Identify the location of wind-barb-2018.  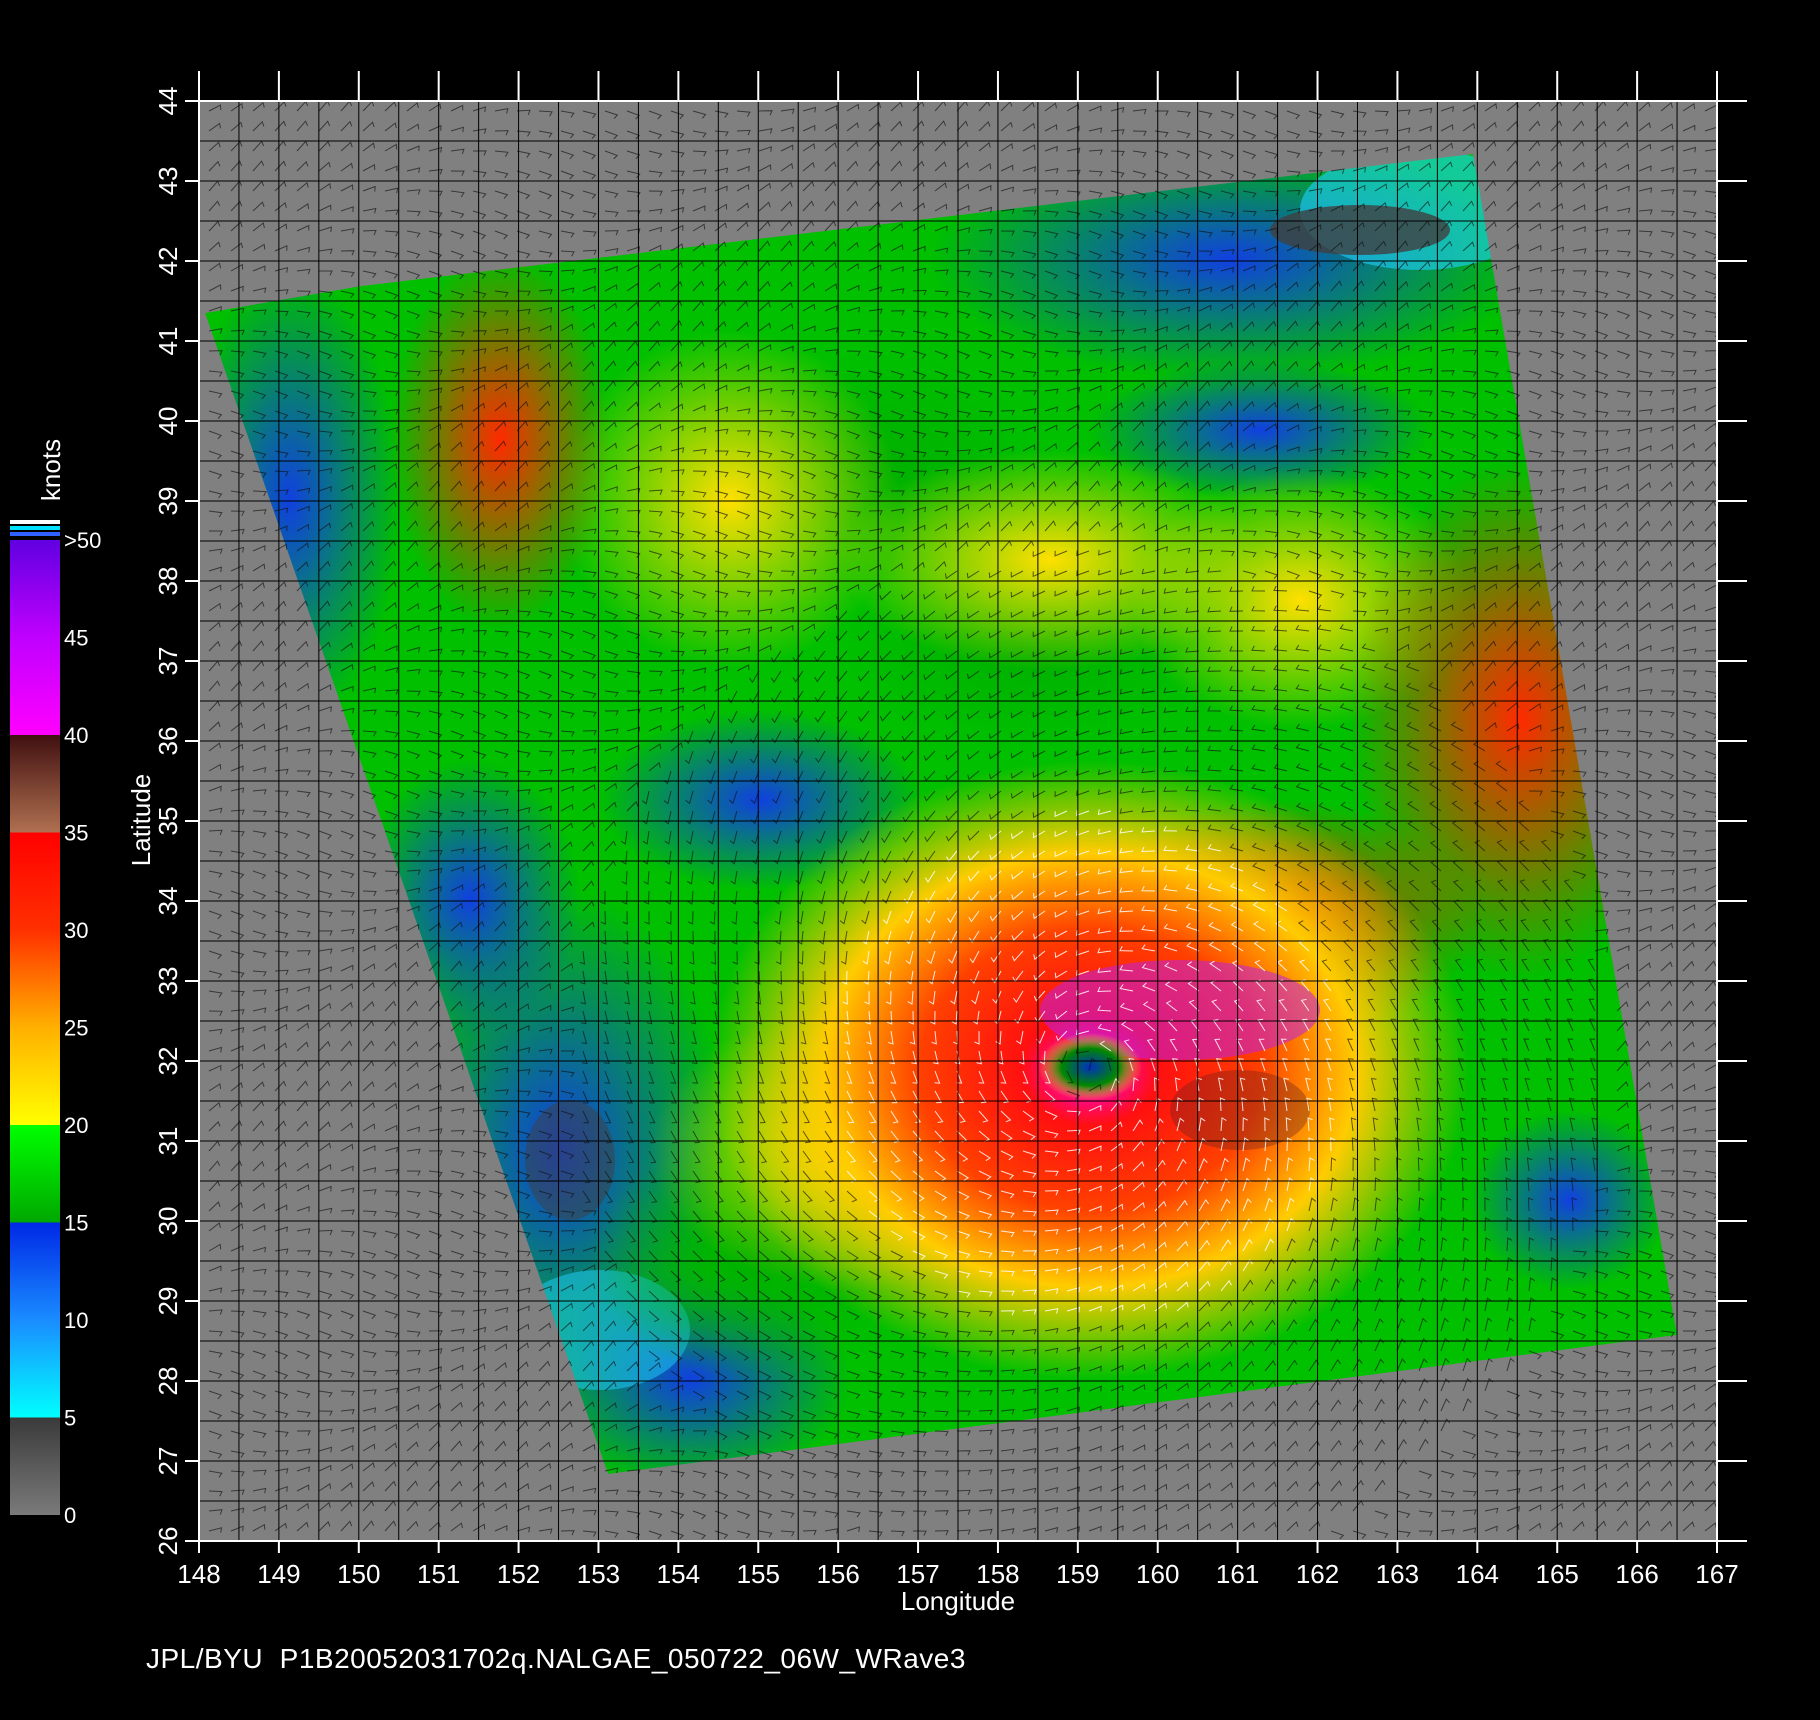
(589, 694).